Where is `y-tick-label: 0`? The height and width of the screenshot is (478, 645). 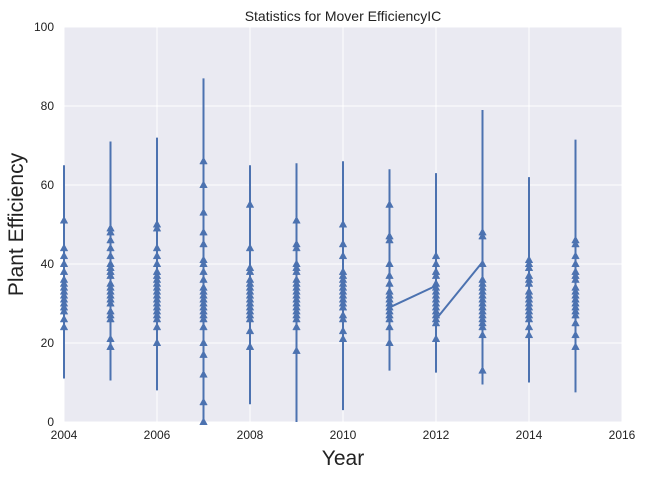
y-tick-label: 0 is located at coordinates (50, 422).